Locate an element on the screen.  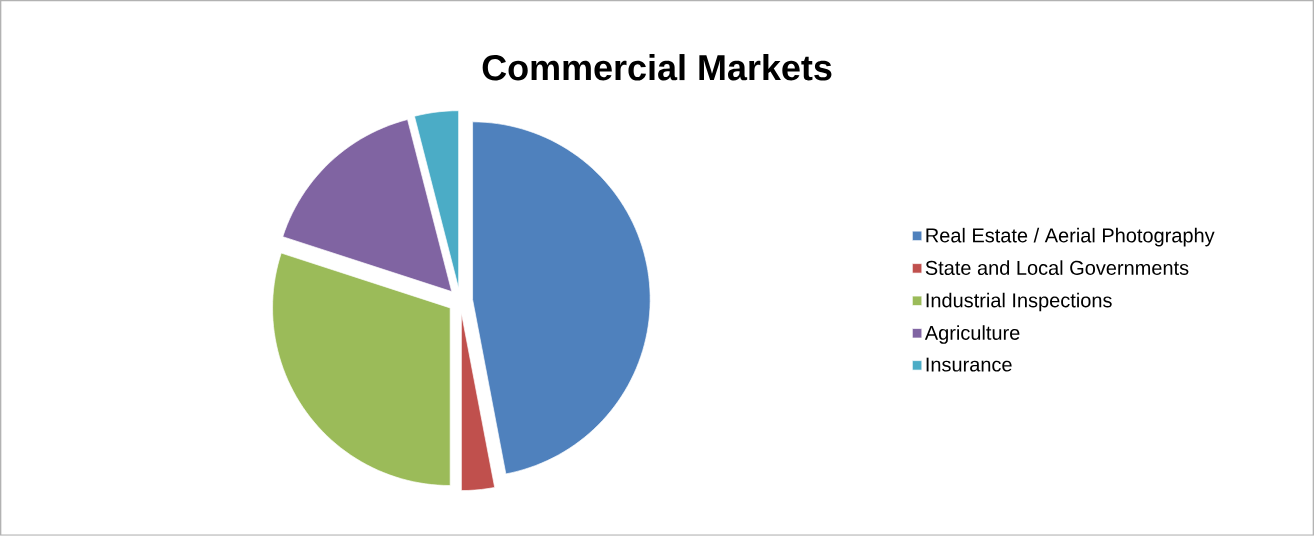
legend-label: Real Estate / Aerial Photography is located at coordinates (1070, 237).